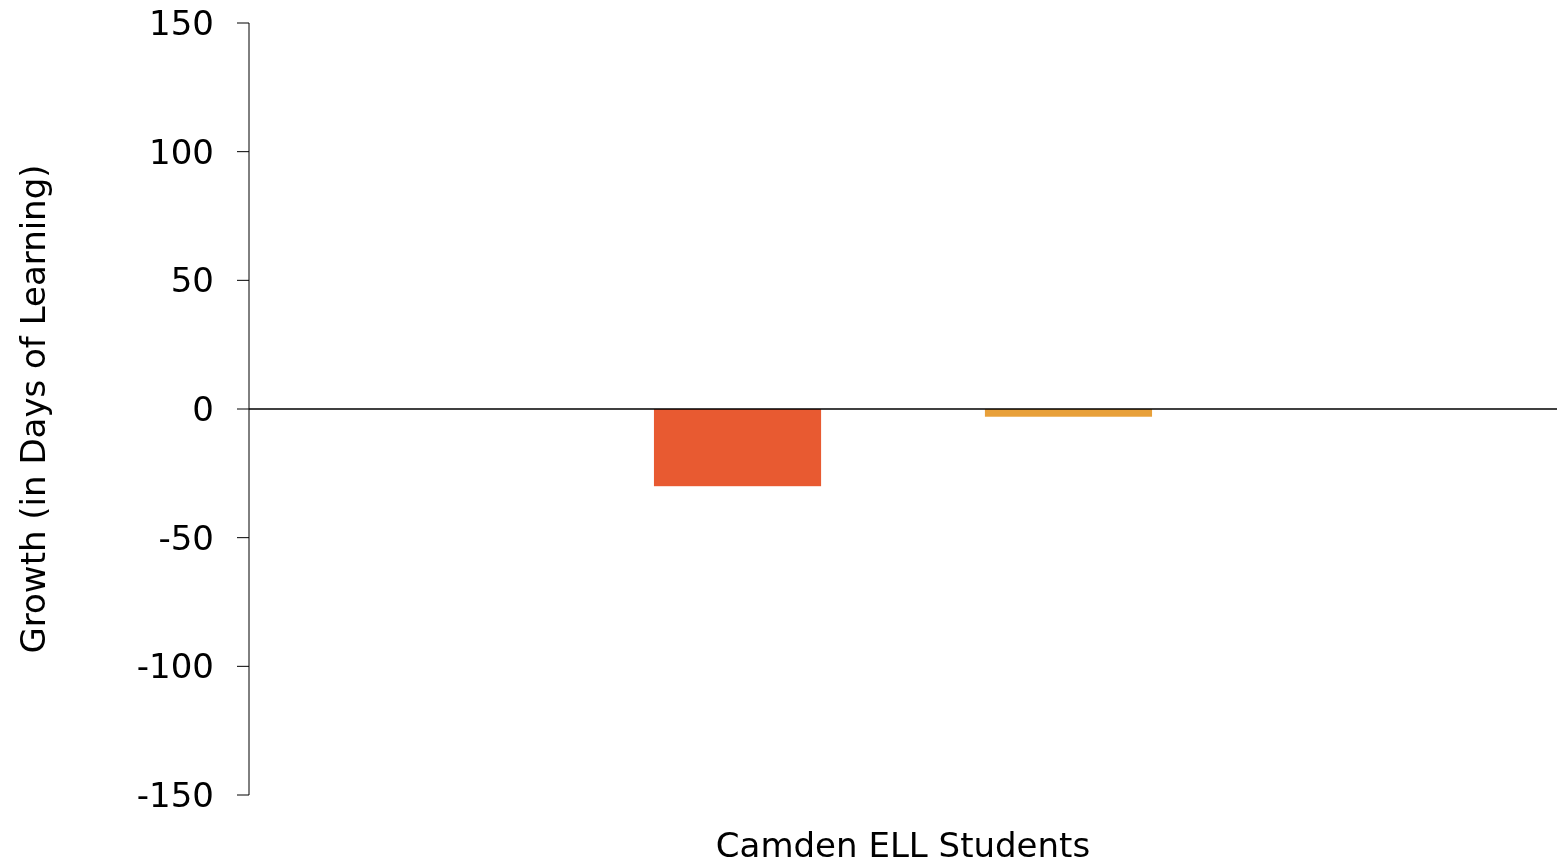 The image size is (1557, 863). Describe the element at coordinates (192, 280) in the screenshot. I see `y-tick-label: 50` at that location.